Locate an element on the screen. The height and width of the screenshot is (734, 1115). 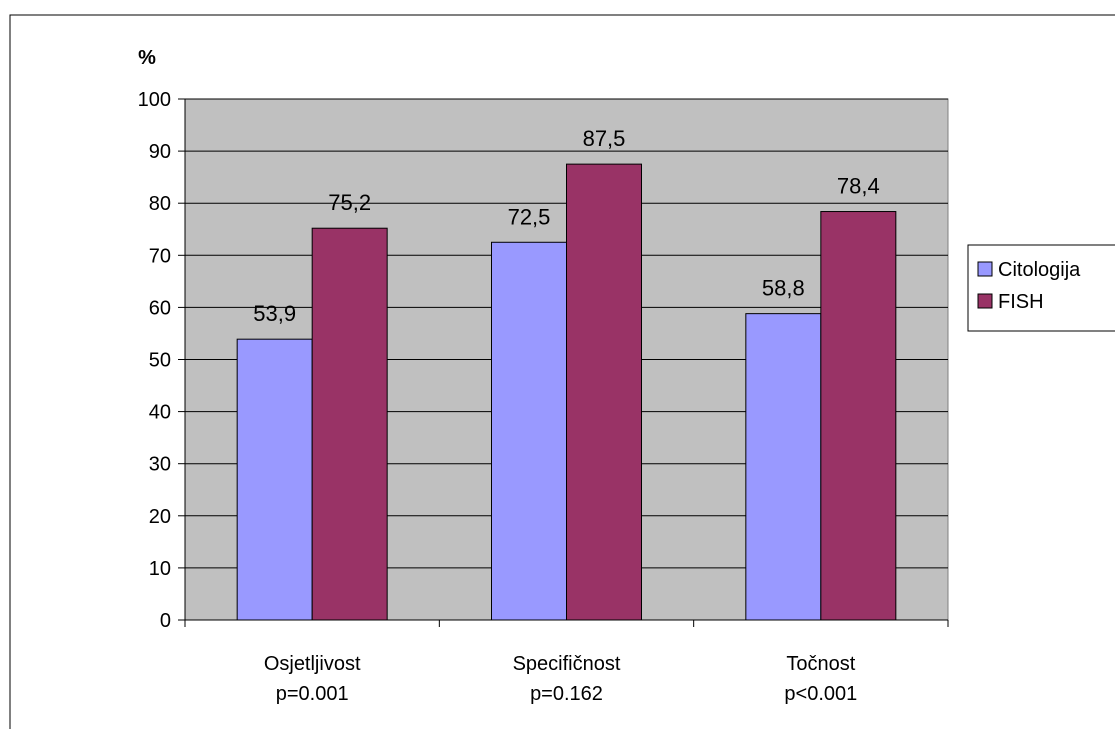
data-label: 72,5 is located at coordinates (529, 216).